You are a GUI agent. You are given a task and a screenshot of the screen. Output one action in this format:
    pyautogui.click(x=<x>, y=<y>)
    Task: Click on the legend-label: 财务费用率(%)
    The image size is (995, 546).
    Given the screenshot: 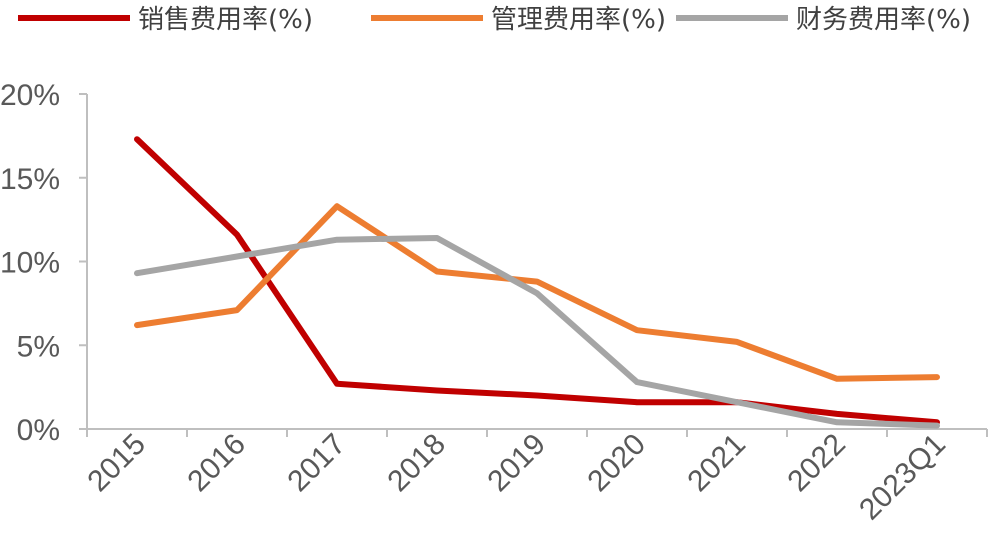 What is the action you would take?
    pyautogui.click(x=883, y=20)
    